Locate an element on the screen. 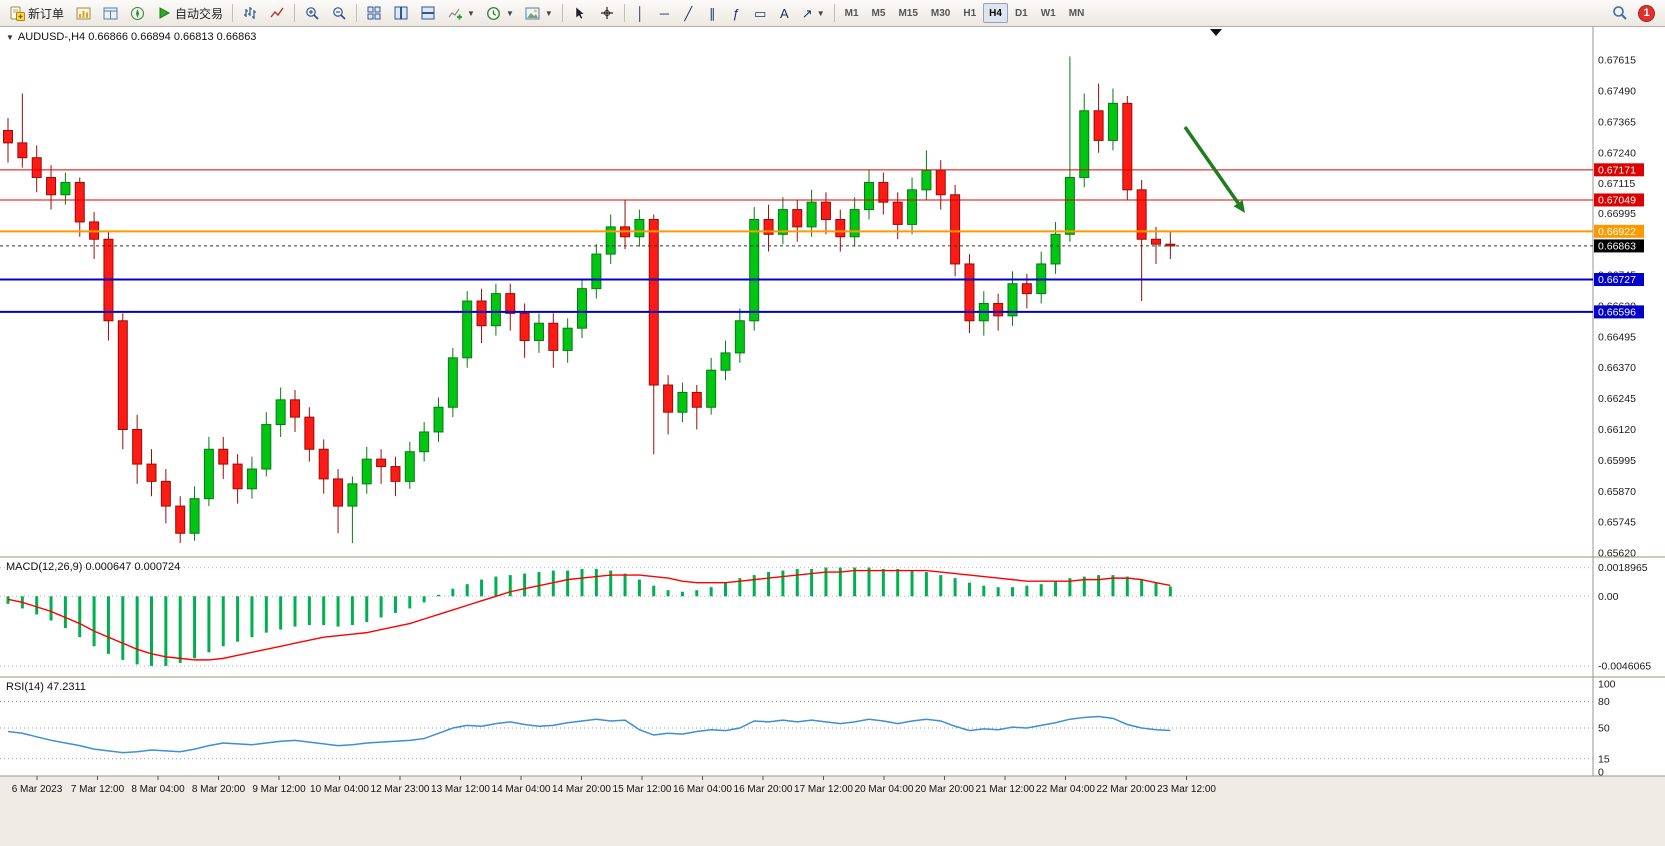  cursor-button is located at coordinates (580, 13).